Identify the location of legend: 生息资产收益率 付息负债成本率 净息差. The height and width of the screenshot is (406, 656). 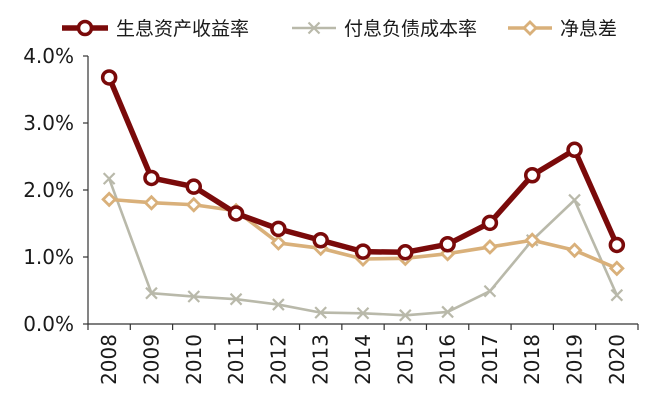
(339, 29).